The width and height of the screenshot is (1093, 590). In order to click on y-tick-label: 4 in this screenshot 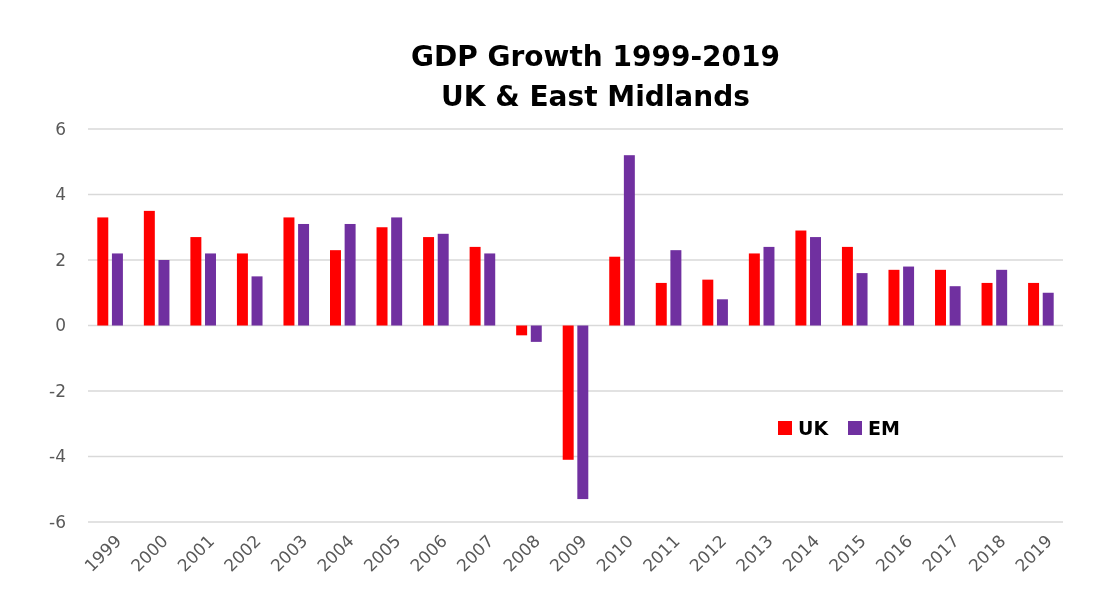, I will do `click(60, 194)`.